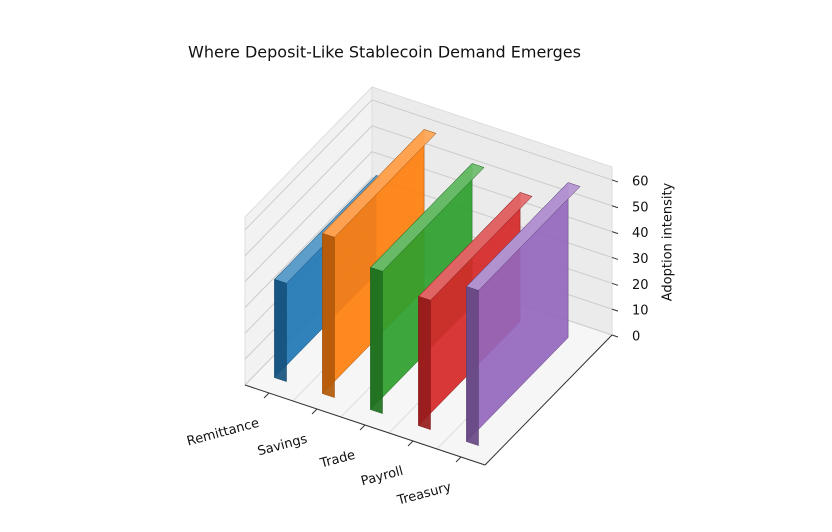  What do you see at coordinates (668, 241) in the screenshot?
I see `z-axis-label: Adoption intensity` at bounding box center [668, 241].